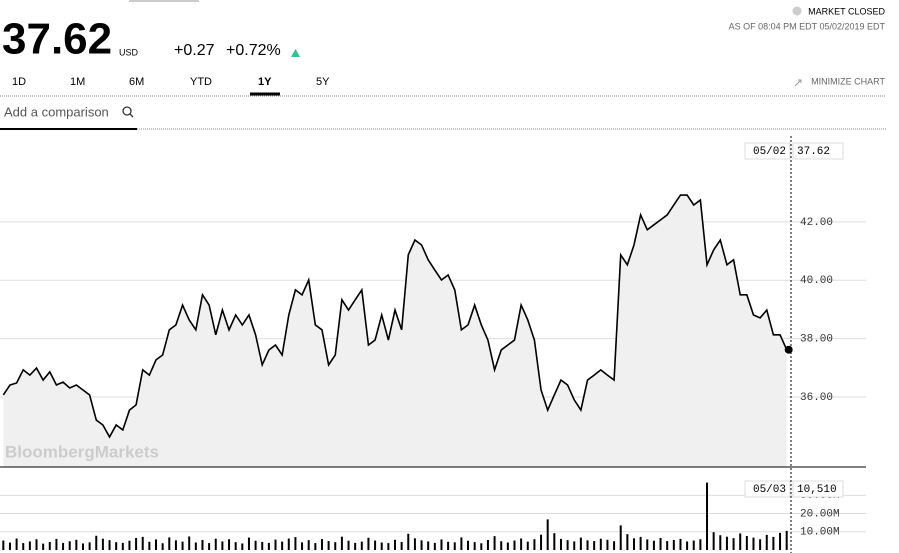 Image resolution: width=899 pixels, height=553 pixels. I want to click on tab: 1D, so click(19, 82).